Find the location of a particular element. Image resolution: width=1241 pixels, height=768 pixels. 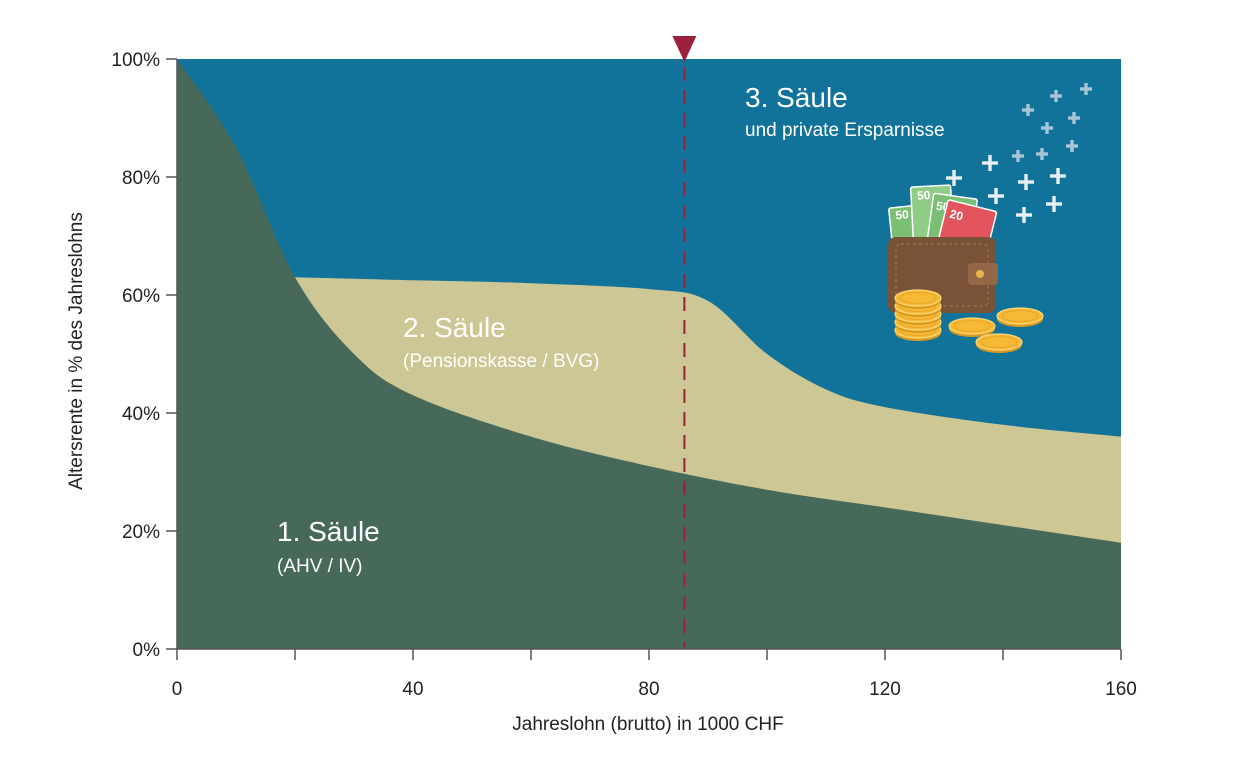

x-tick-label: 120 is located at coordinates (885, 689).